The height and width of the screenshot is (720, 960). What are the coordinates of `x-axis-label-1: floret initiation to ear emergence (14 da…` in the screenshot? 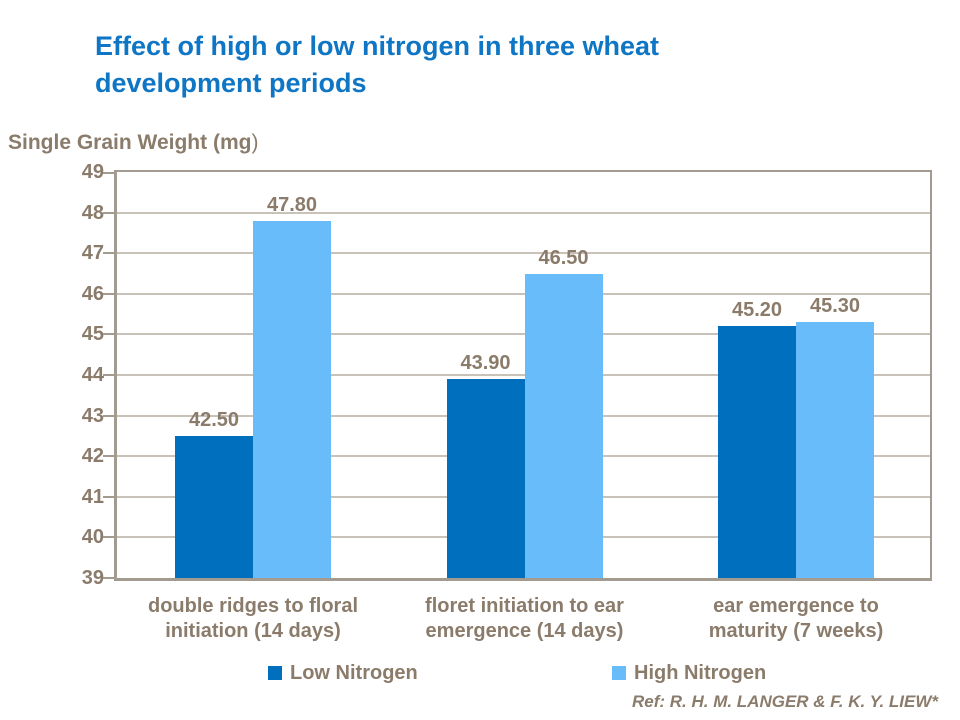 It's located at (525, 619).